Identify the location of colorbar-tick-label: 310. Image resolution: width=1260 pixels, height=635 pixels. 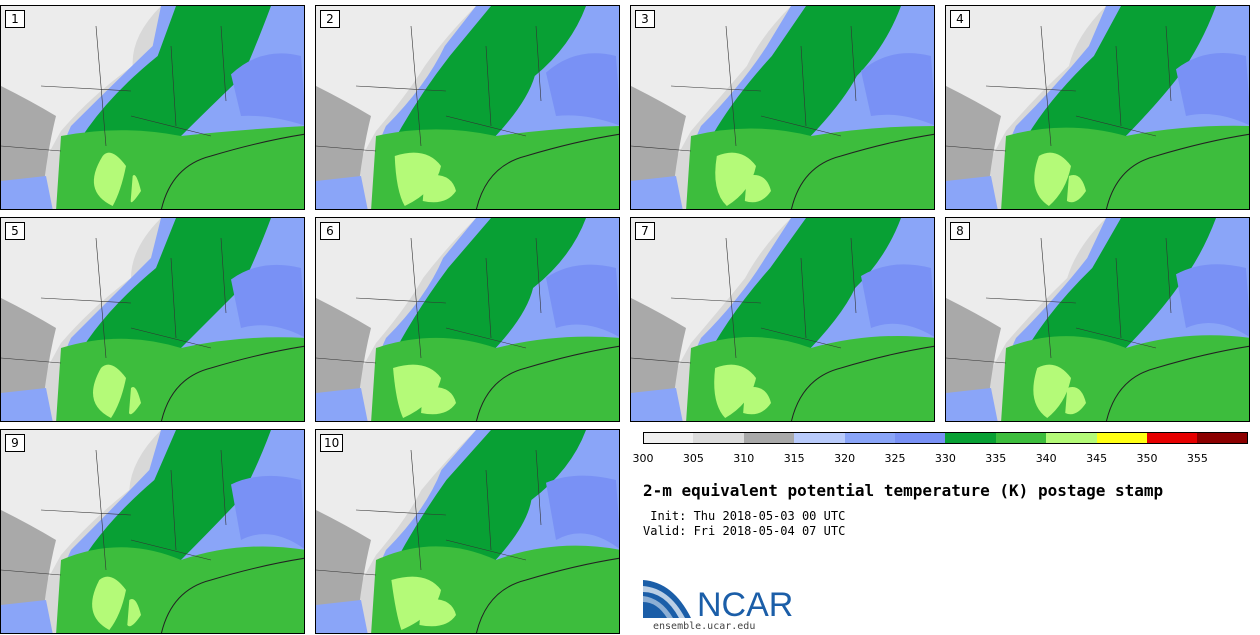
(744, 458).